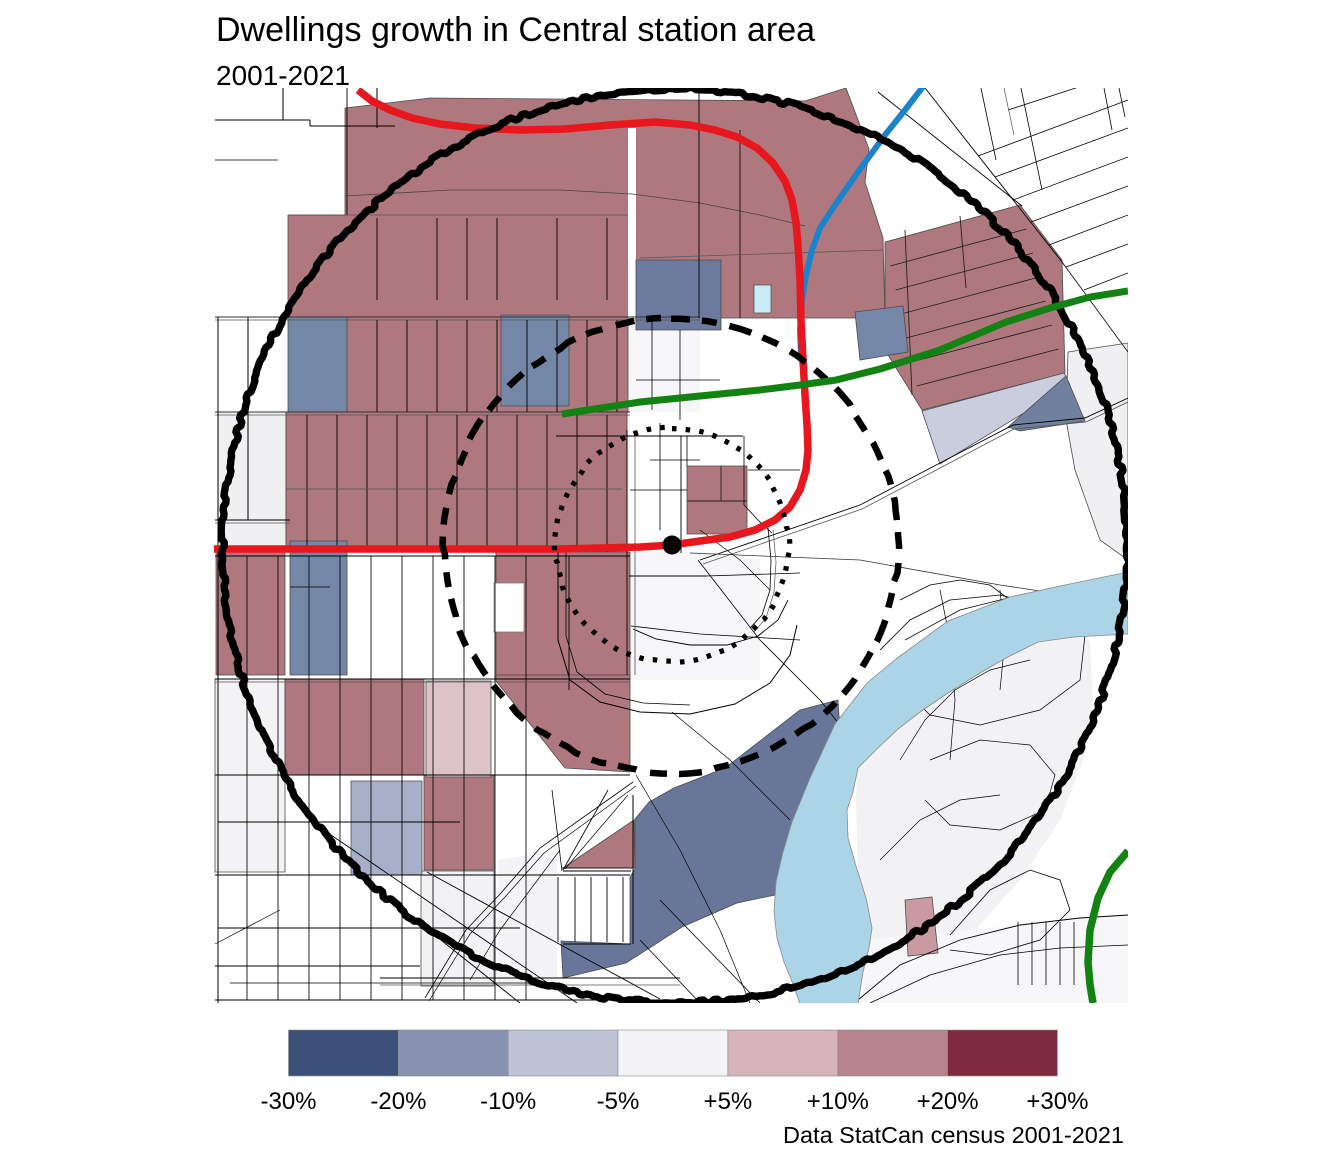 This screenshot has width=1344, height=1152. What do you see at coordinates (288, 1101) in the screenshot?
I see `svg-text: -30%` at bounding box center [288, 1101].